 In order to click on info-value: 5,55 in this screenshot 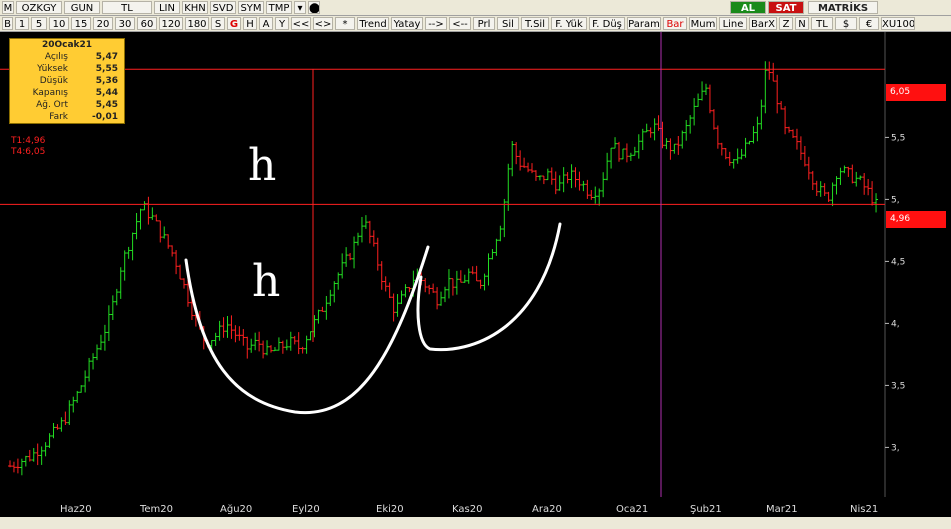, I will do `click(106, 69)`.